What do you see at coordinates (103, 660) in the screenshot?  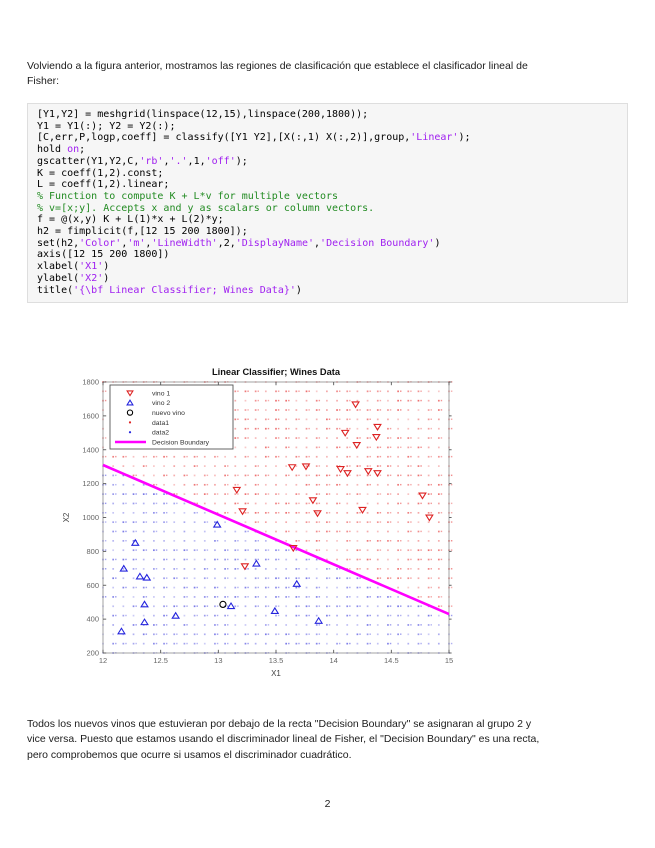 I see `chart-text: 12` at bounding box center [103, 660].